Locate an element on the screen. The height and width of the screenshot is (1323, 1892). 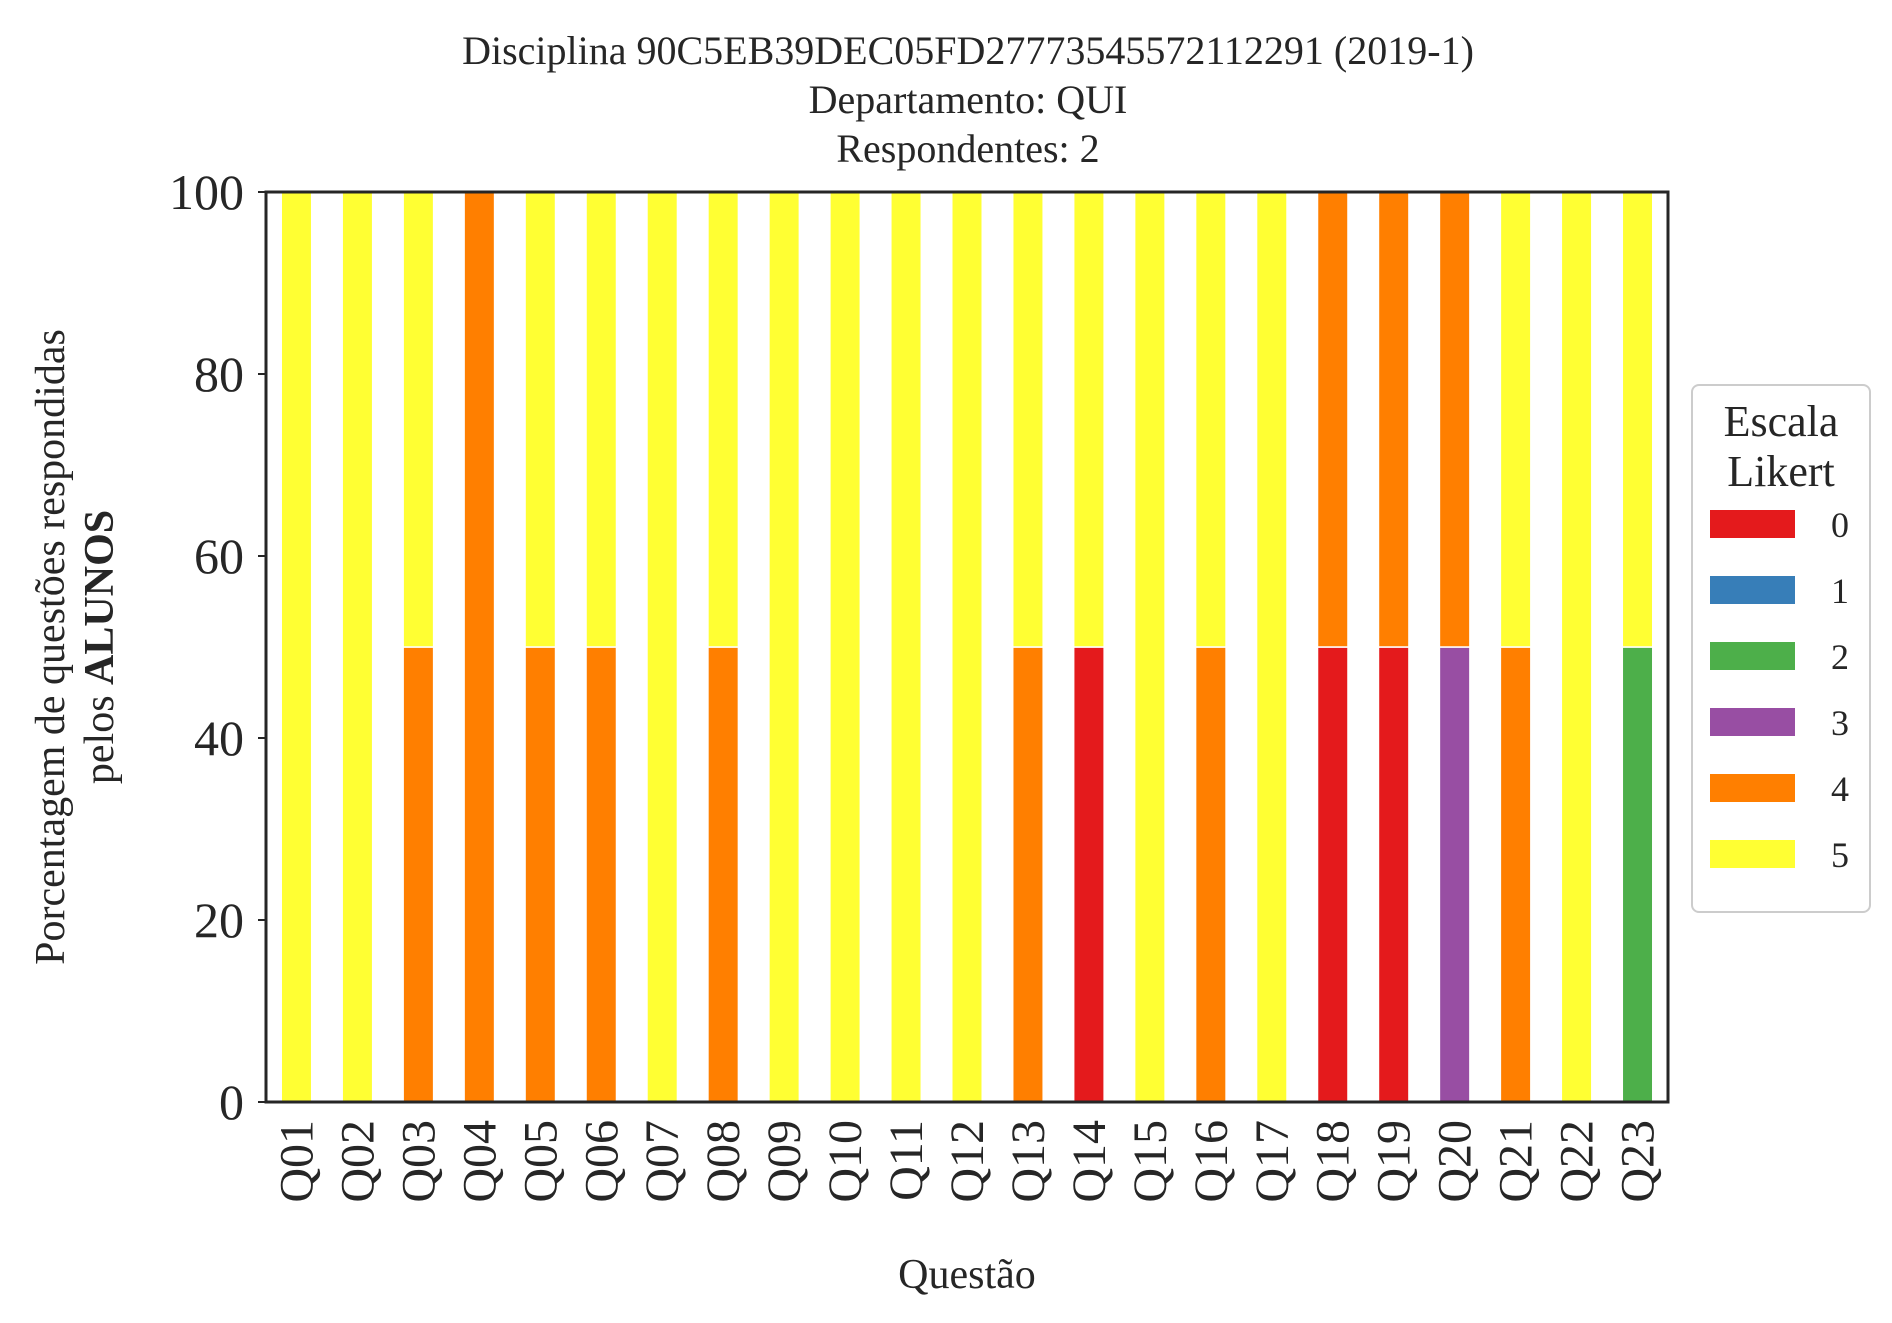
y-tick-label-60: 60 is located at coordinates (219, 556).